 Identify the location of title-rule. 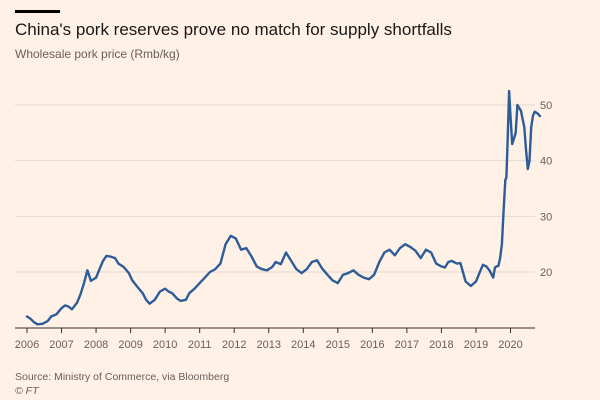
(37, 11).